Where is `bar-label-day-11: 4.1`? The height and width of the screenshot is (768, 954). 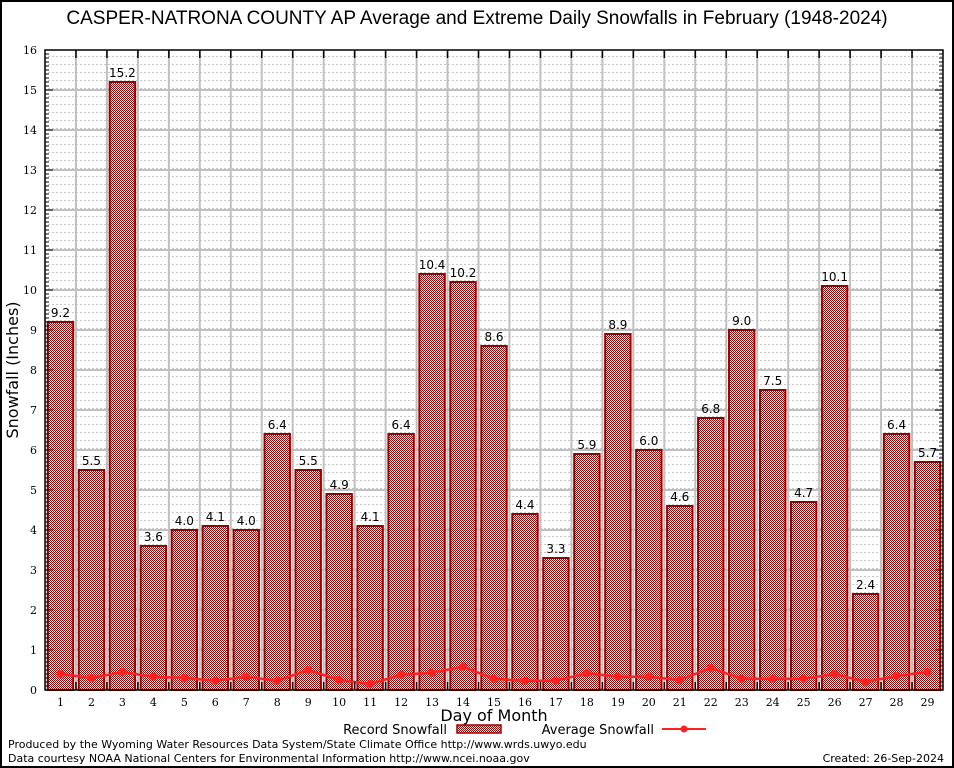
bar-label-day-11: 4.1 is located at coordinates (370, 517).